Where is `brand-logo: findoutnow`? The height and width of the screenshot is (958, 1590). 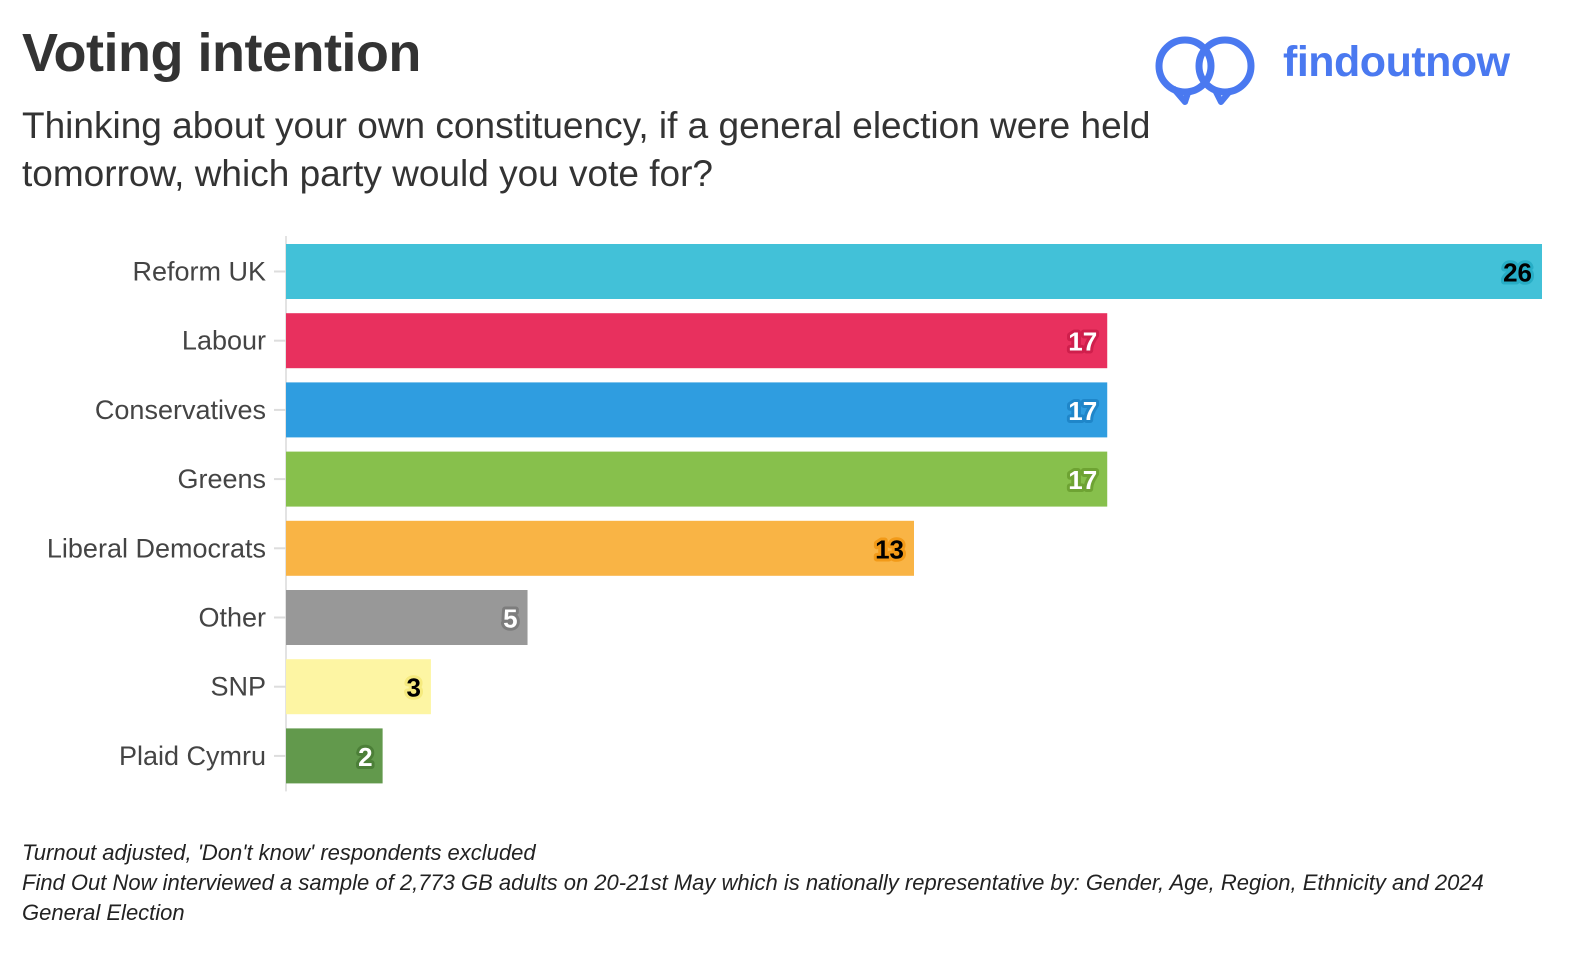 brand-logo: findoutnow is located at coordinates (1355, 70).